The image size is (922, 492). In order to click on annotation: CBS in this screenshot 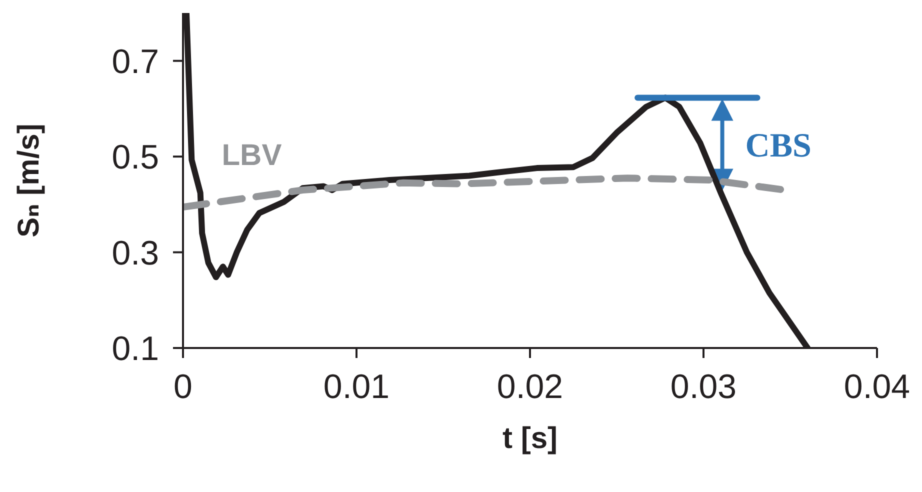, I will do `click(778, 146)`.